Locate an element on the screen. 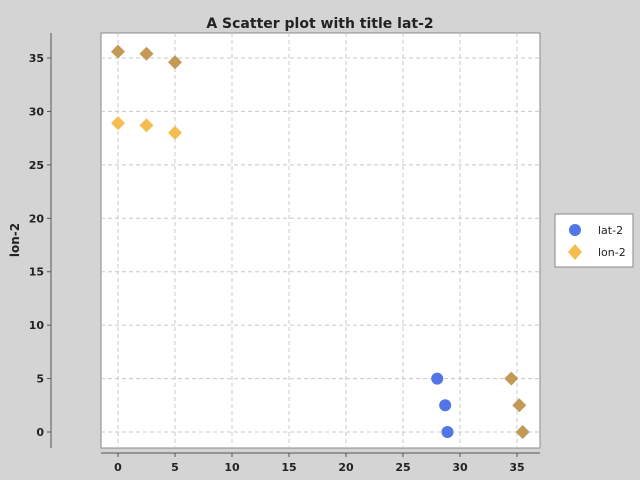  x-axis-ticks: 0 5 10 15 20 25 30 35 is located at coordinates (319, 463).